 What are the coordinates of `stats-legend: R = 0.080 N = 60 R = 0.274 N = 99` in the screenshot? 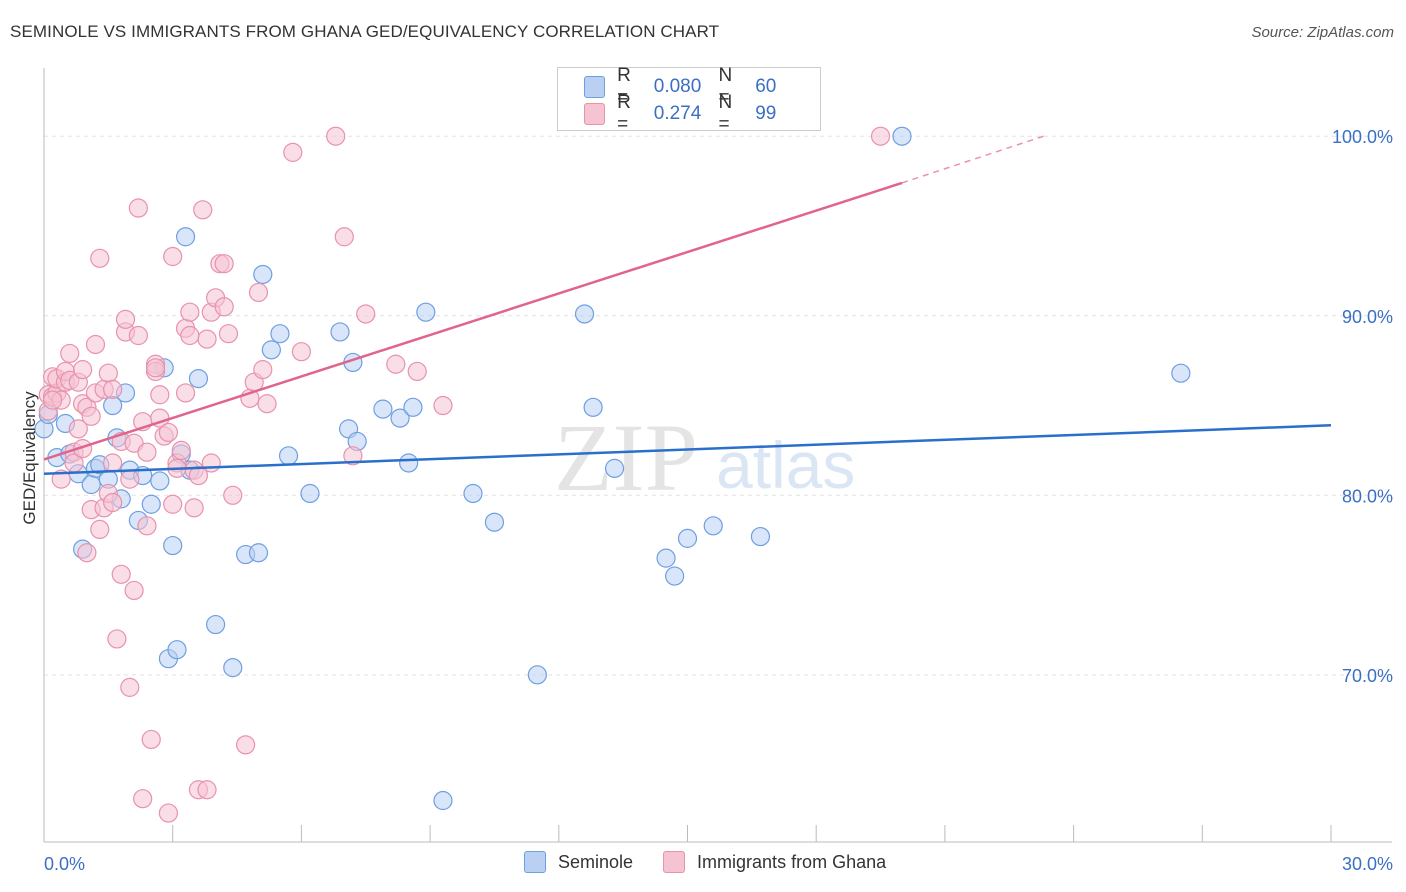 It's located at (689, 100).